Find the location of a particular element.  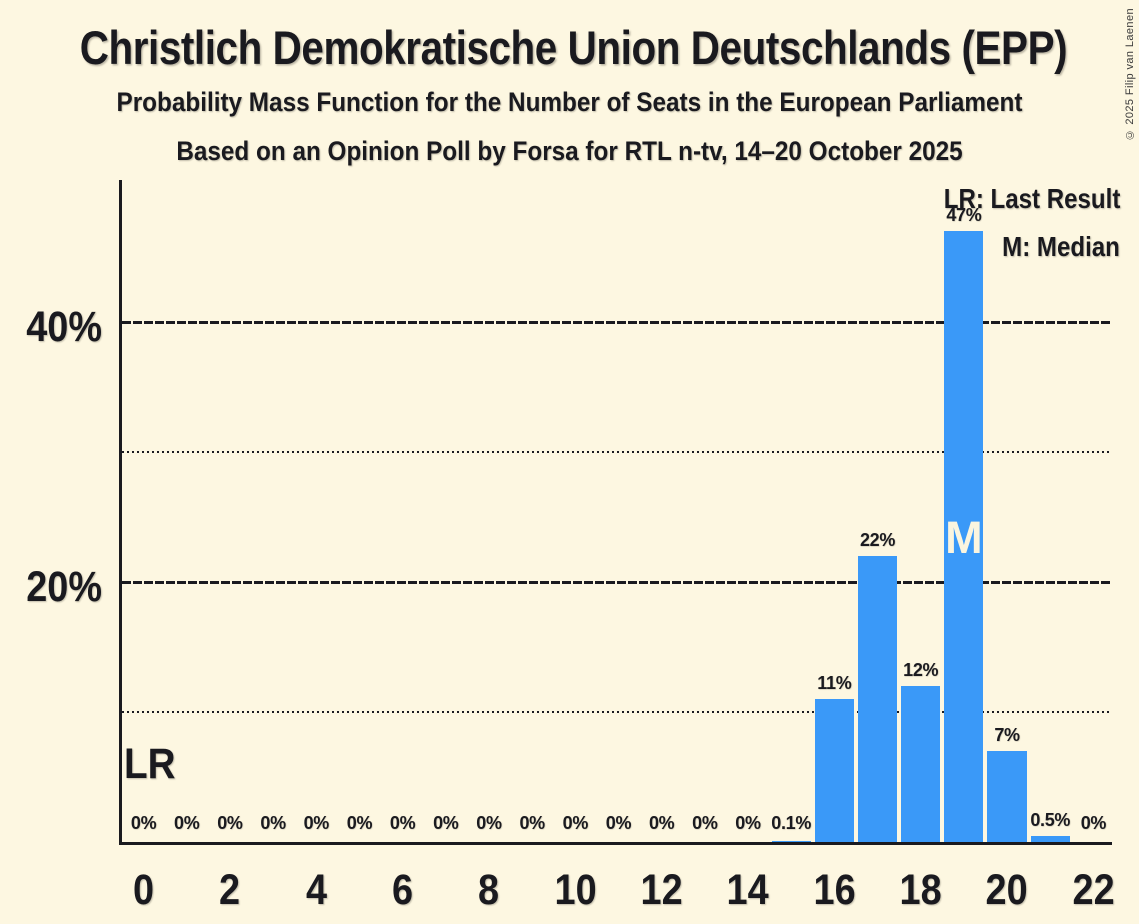

bar-value-label-seat-21: 0.5% is located at coordinates (1050, 819).